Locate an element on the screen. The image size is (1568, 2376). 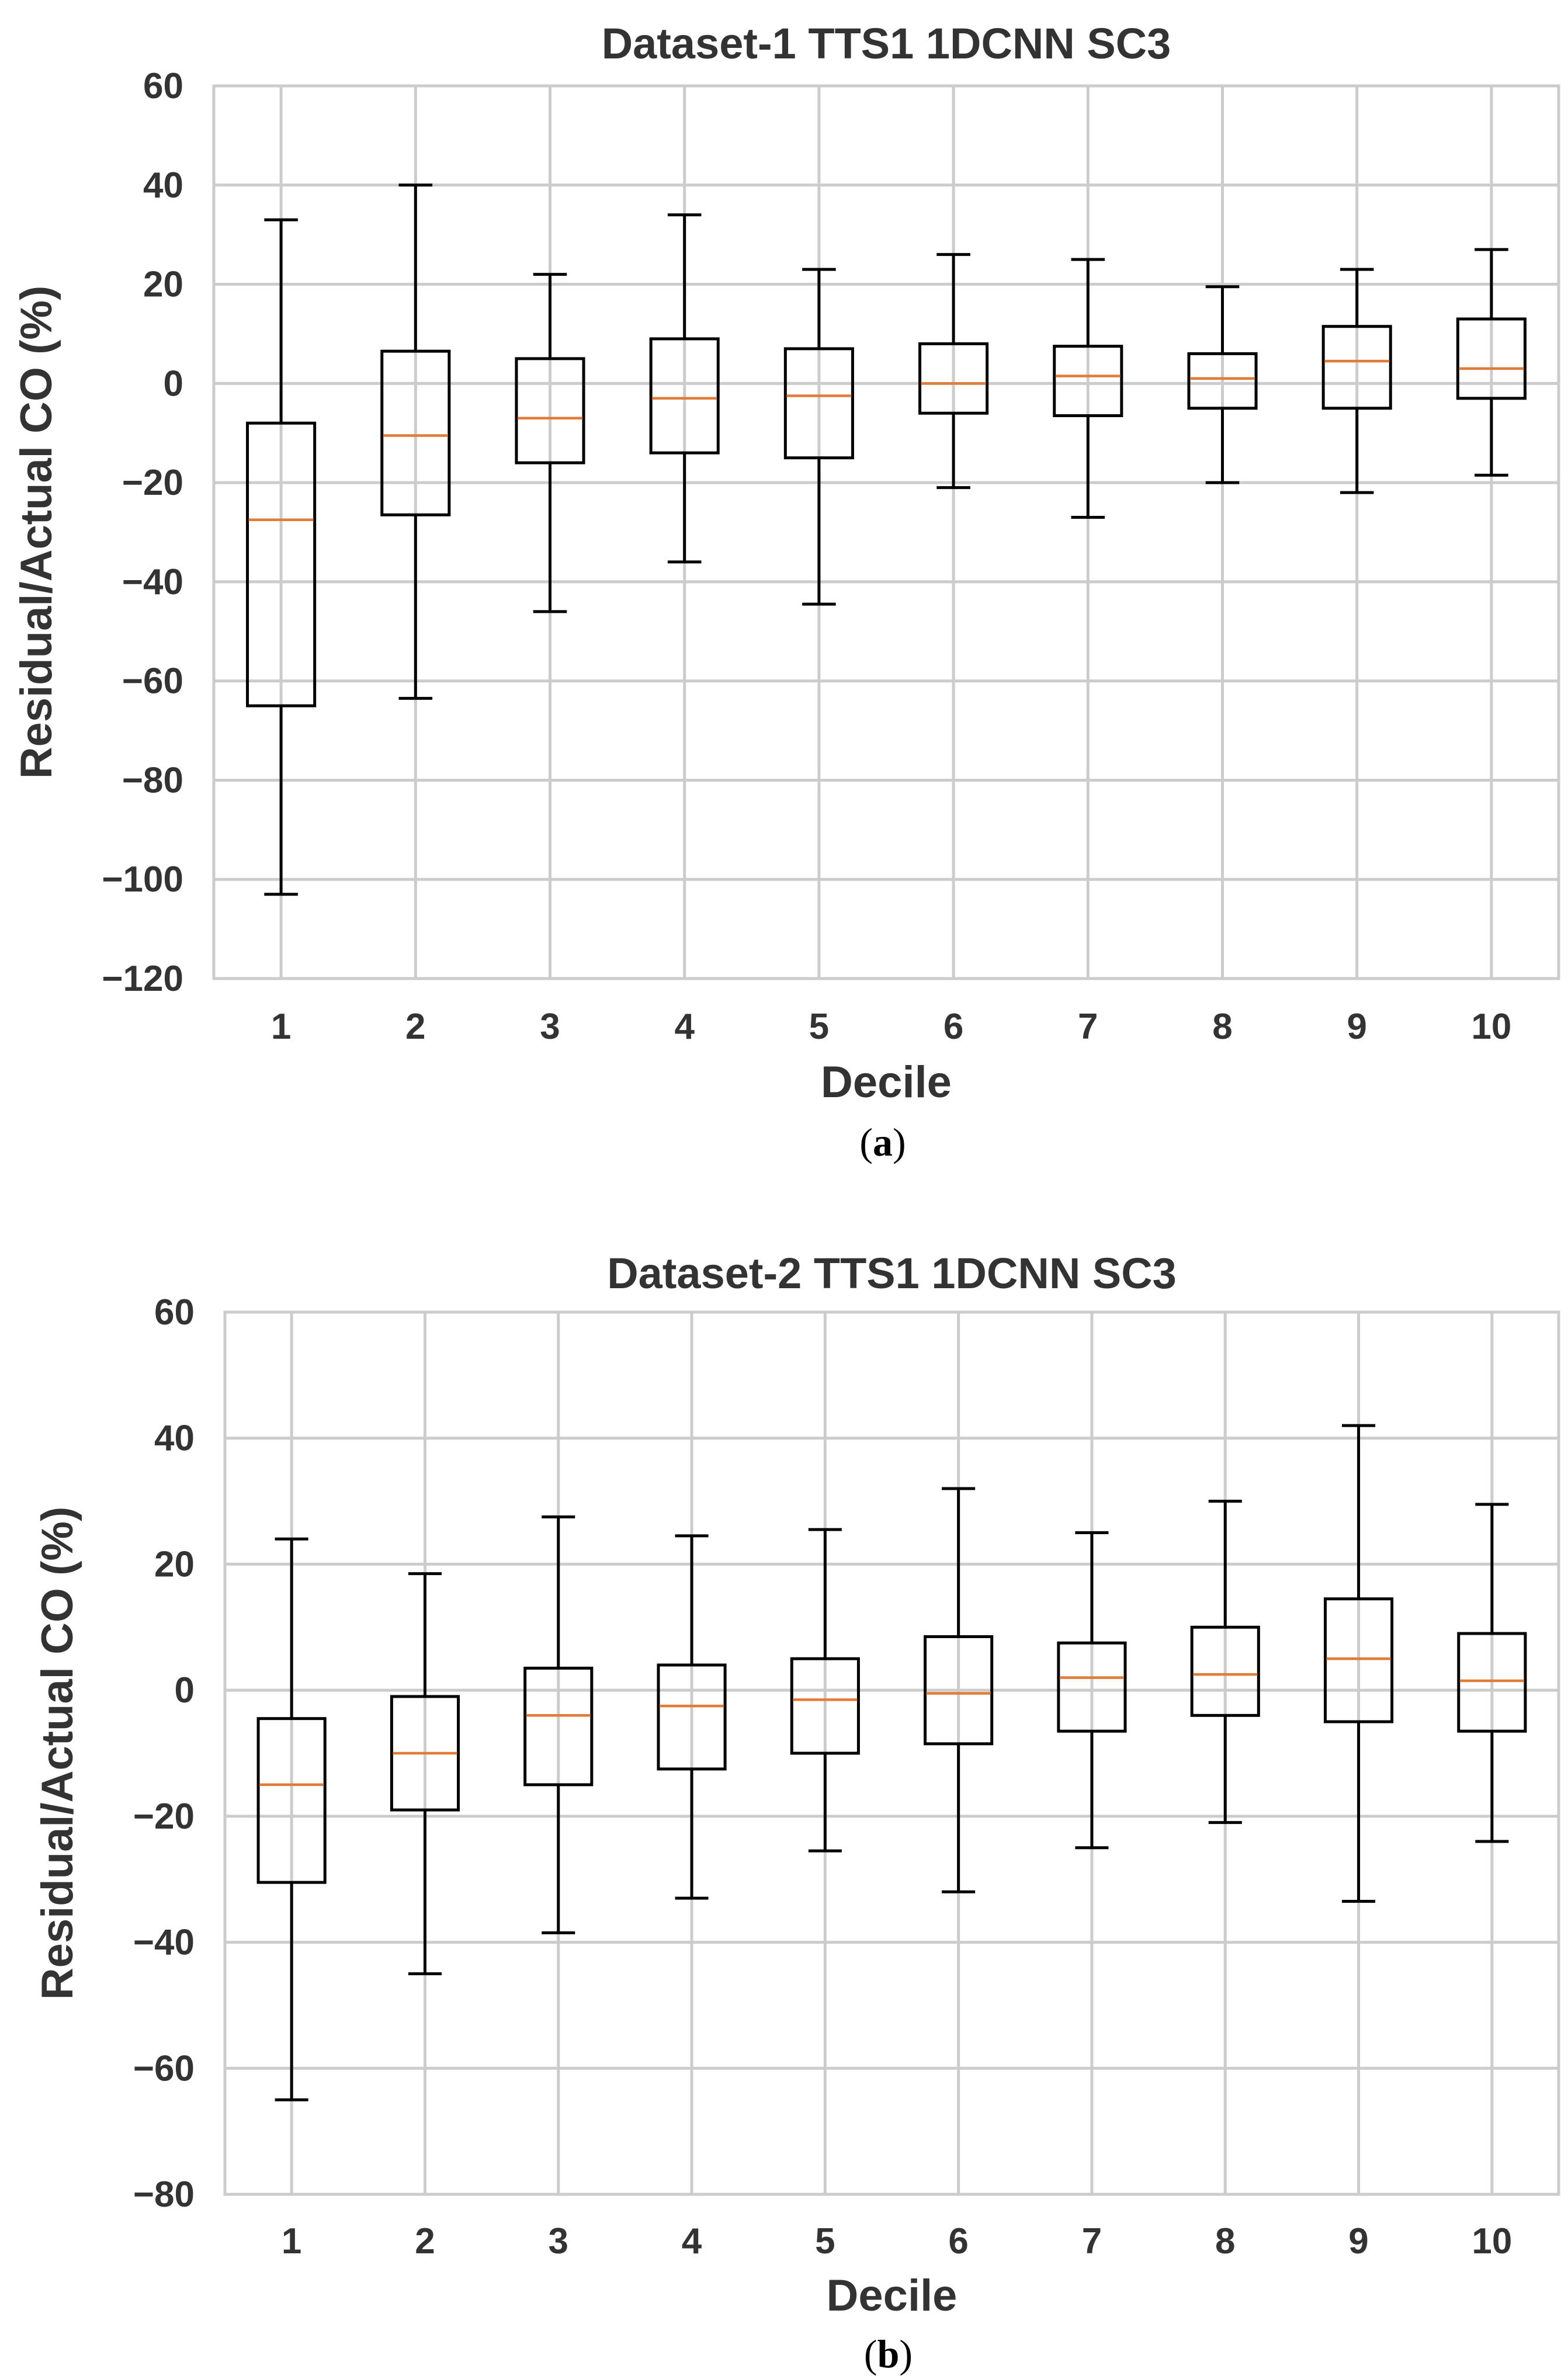
panel-caption-letter: b is located at coordinates (888, 2354).